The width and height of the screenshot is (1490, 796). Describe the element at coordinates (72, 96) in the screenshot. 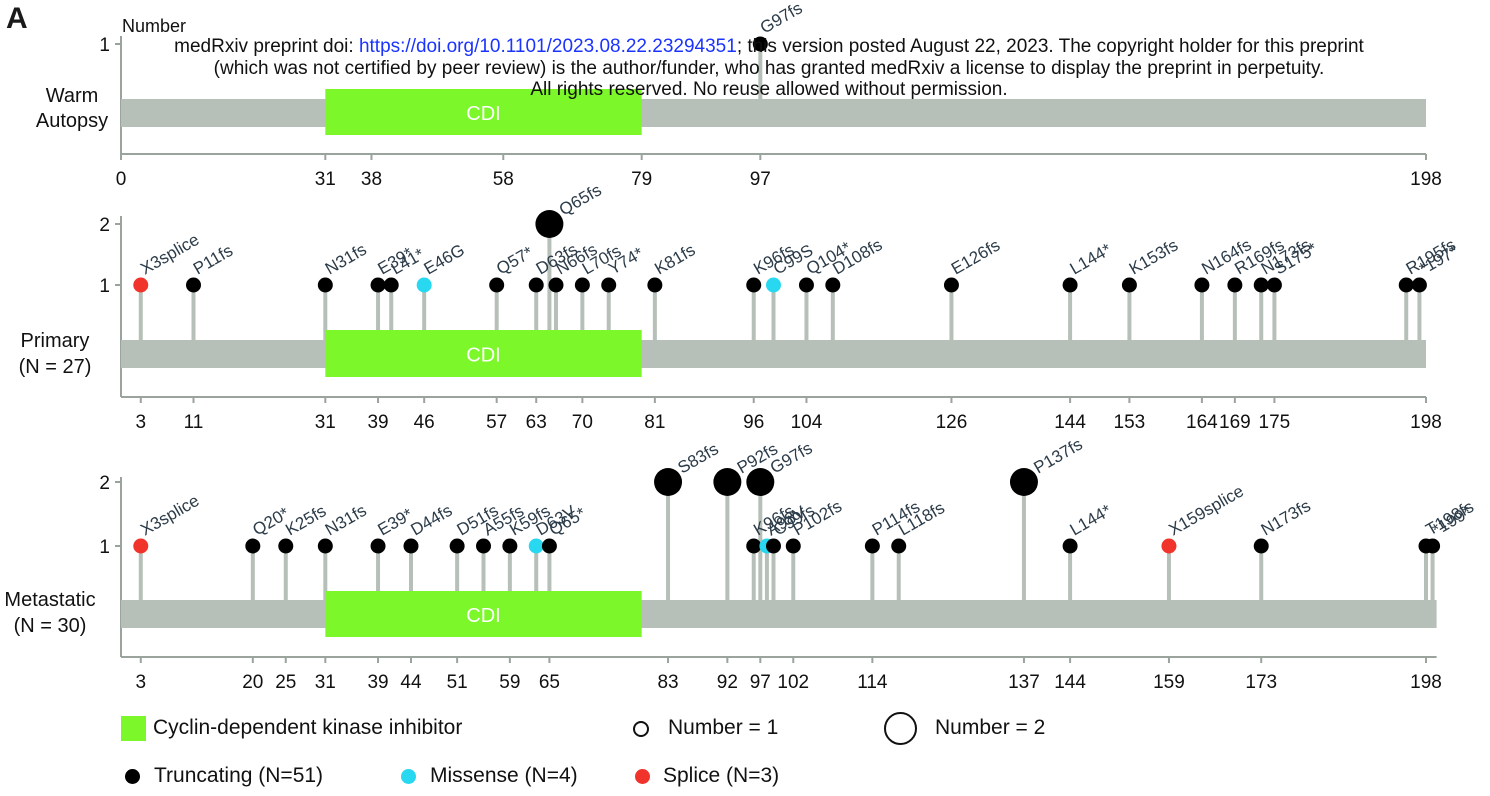

I see `row-label: Warm` at that location.